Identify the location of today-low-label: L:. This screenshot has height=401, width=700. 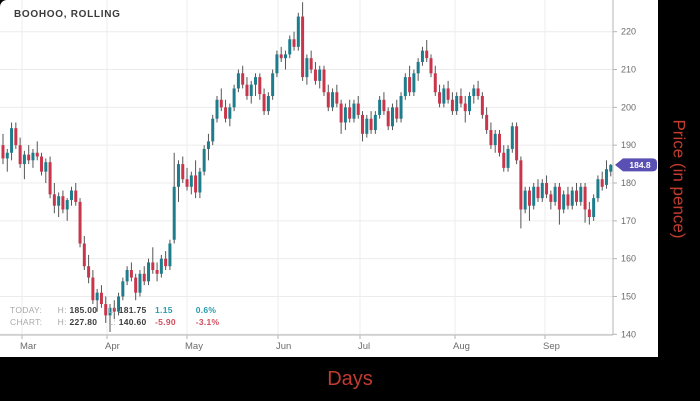
(112, 310).